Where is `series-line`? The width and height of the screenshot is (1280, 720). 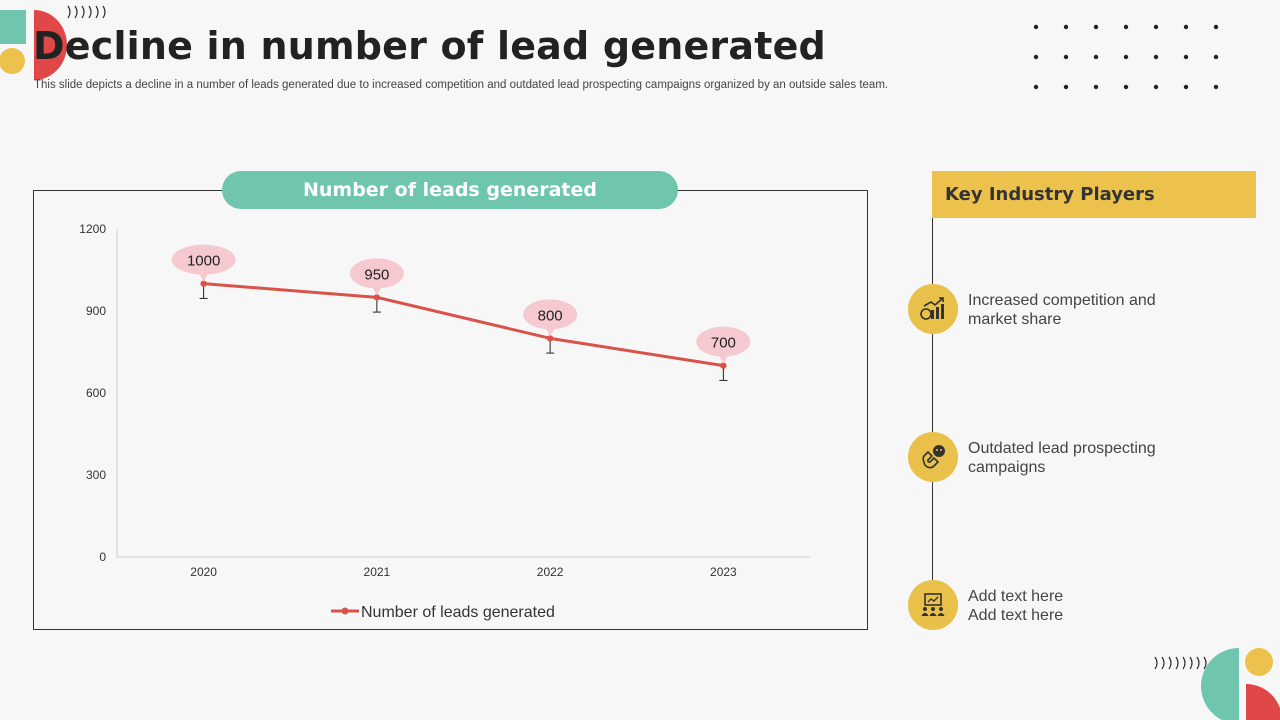 series-line is located at coordinates (463, 325).